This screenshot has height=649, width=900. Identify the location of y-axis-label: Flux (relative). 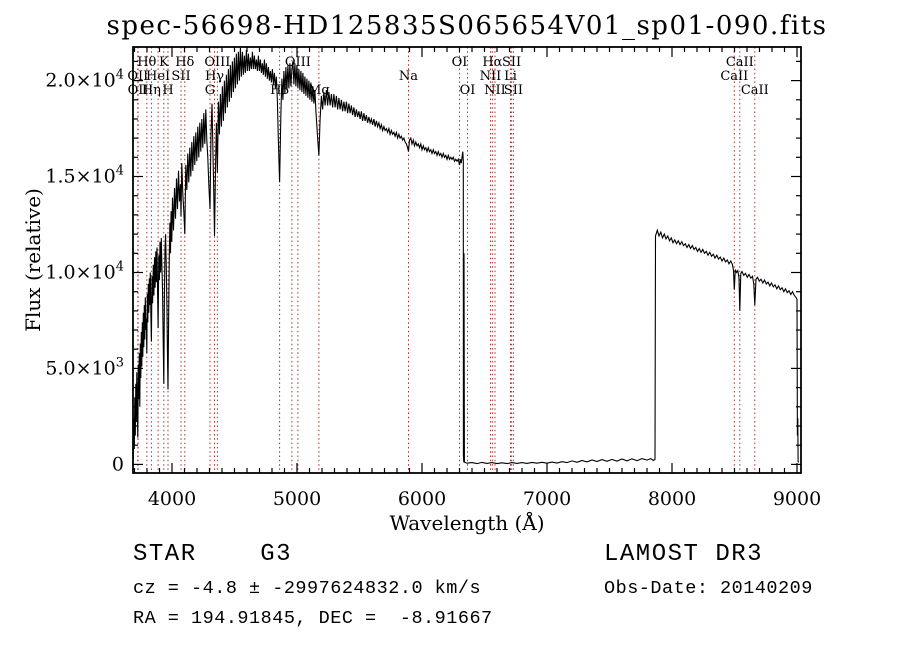
(33, 260).